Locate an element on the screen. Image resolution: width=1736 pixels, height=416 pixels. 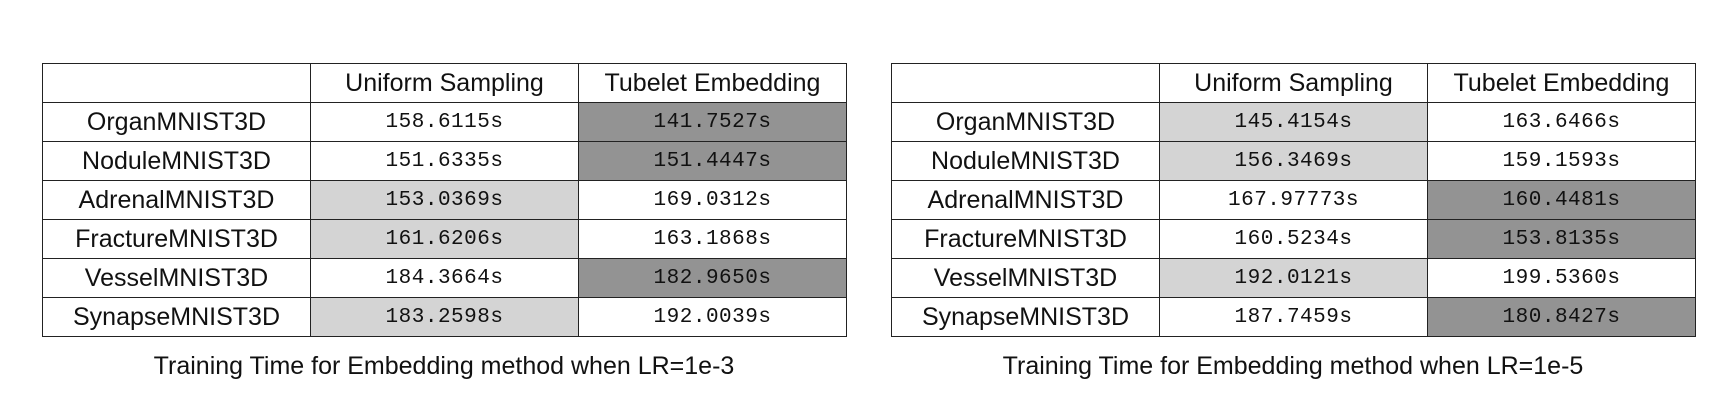
uniform-value: 161.6206s is located at coordinates (444, 239).